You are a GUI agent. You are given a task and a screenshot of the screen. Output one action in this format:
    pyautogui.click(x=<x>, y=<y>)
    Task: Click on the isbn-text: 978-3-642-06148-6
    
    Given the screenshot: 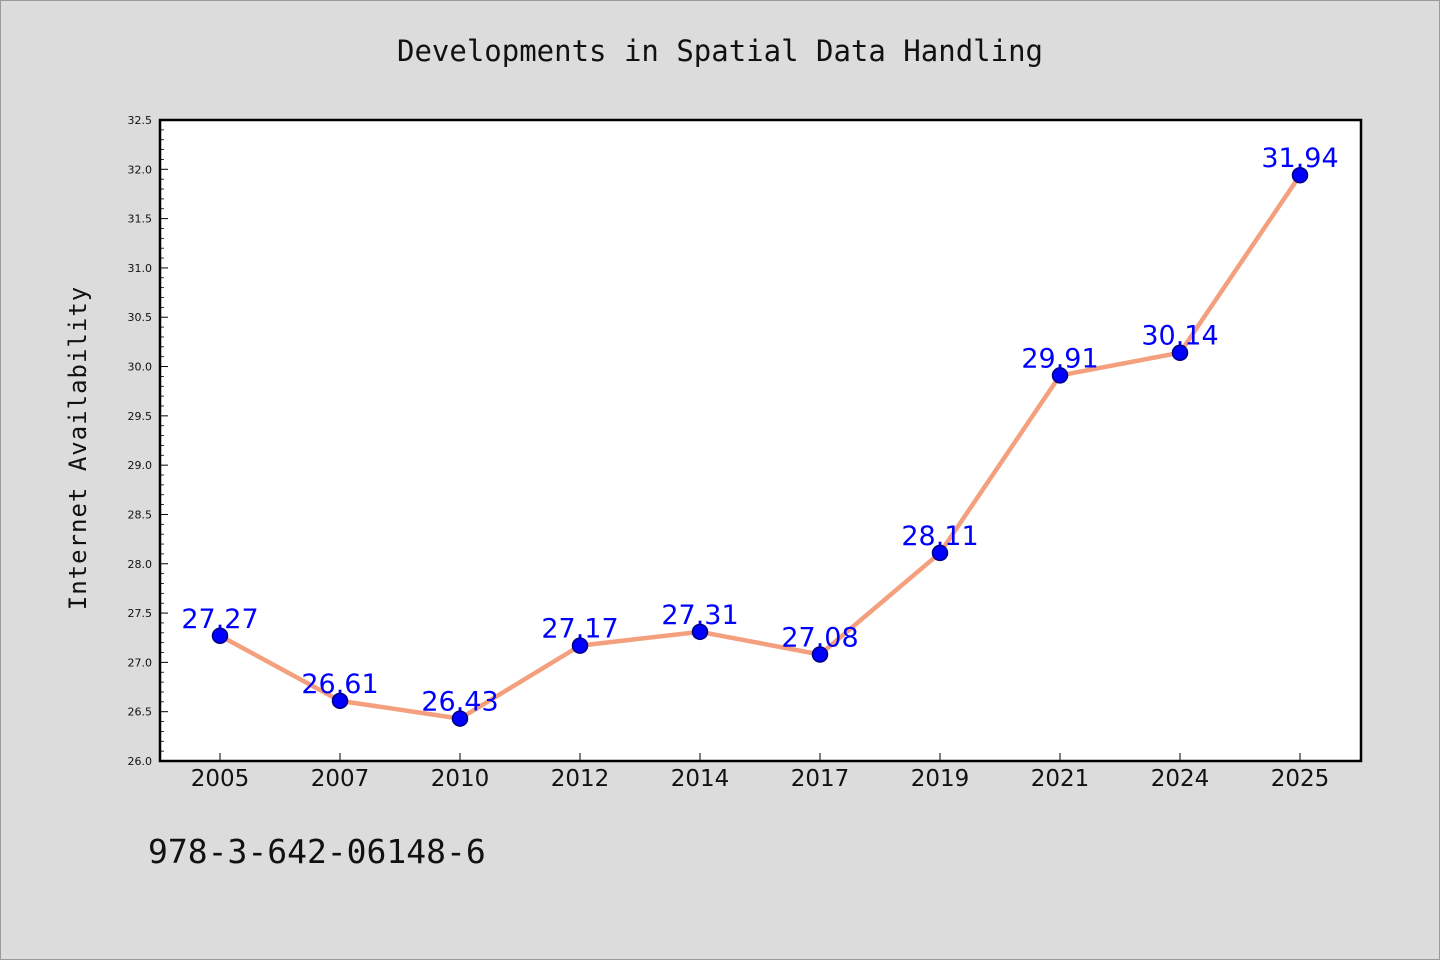 What is the action you would take?
    pyautogui.click(x=317, y=851)
    